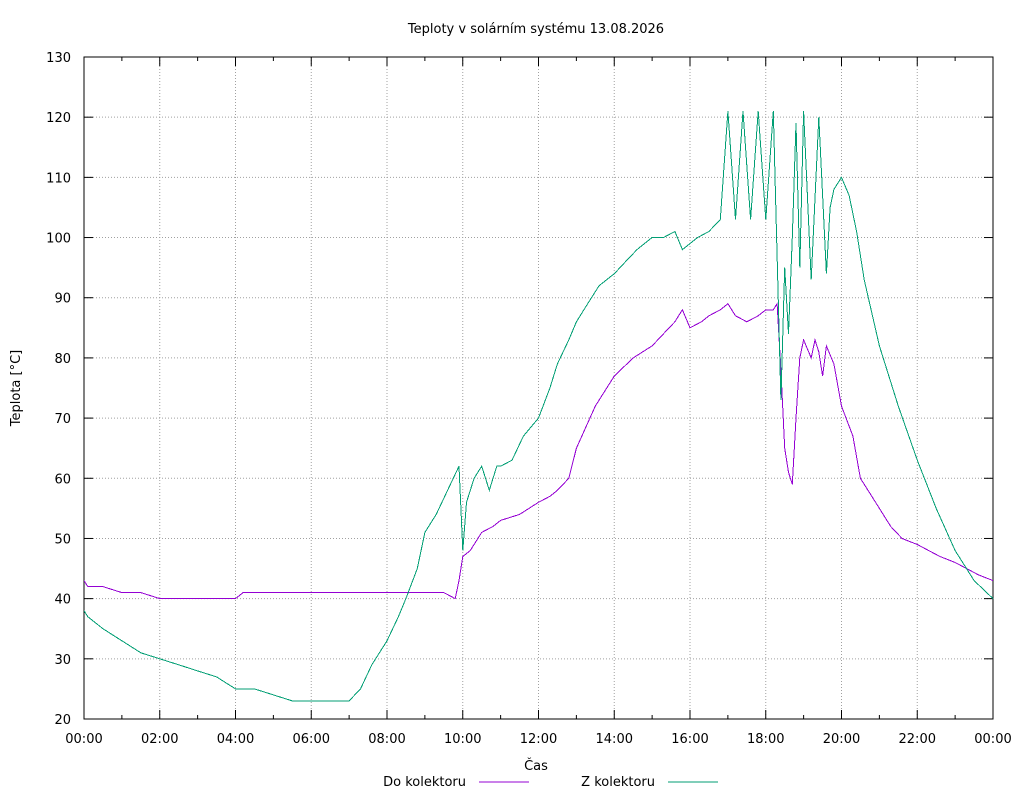 Image resolution: width=1024 pixels, height=800 pixels. What do you see at coordinates (62, 299) in the screenshot?
I see `y-tick-label-90: 90` at bounding box center [62, 299].